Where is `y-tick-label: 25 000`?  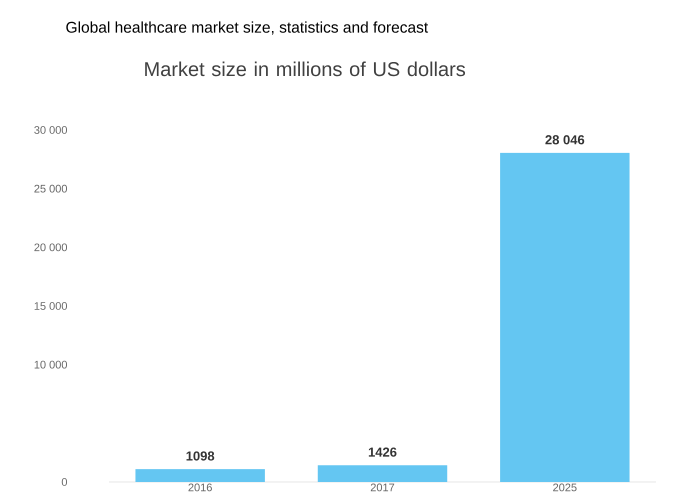
y-tick-label: 25 000 is located at coordinates (51, 188).